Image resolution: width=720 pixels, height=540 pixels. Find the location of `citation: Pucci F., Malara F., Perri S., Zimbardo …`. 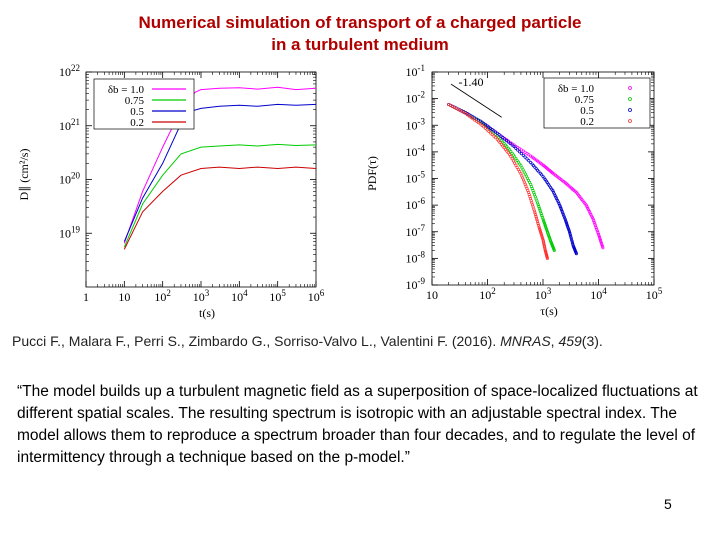

citation: Pucci F., Malara F., Perri S., Zimbardo … is located at coordinates (362, 341).